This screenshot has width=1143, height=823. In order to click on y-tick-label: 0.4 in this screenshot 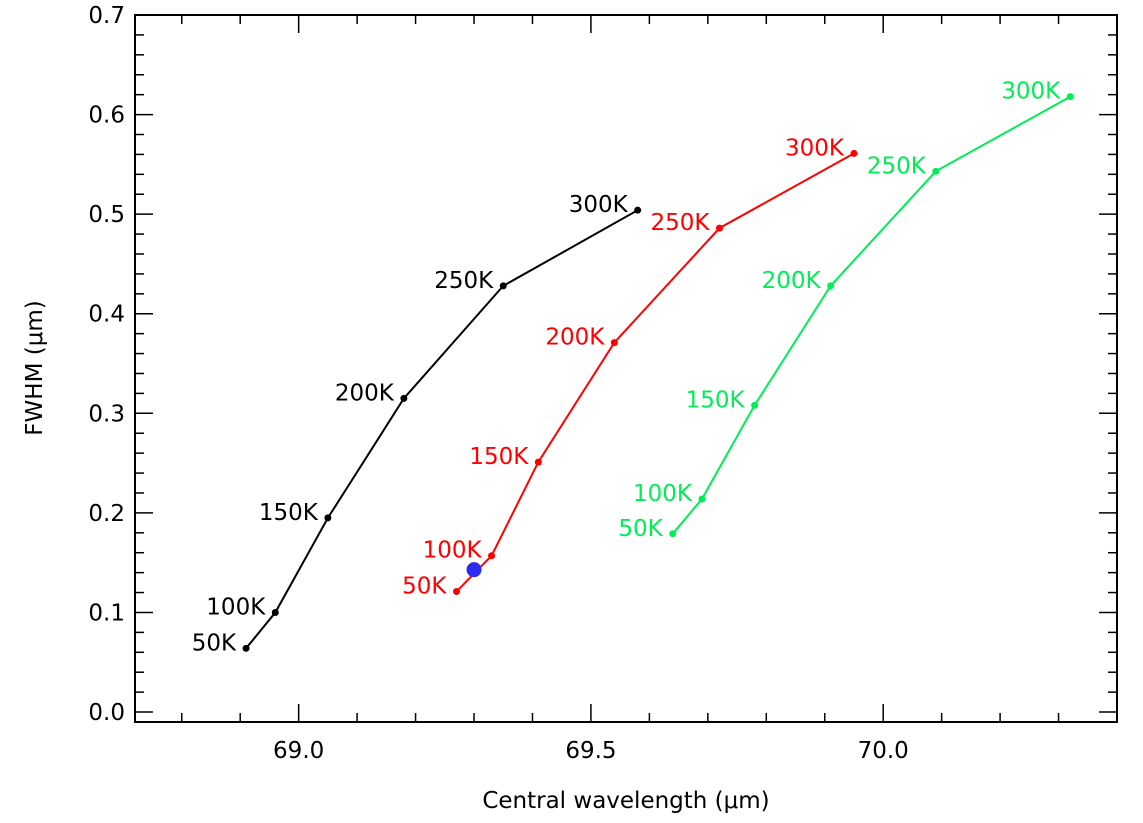, I will do `click(106, 315)`.